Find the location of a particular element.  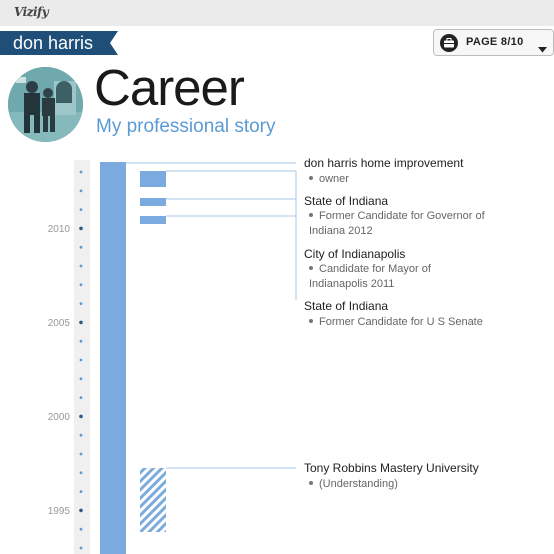

timeline-entry-org: don harris home improvement is located at coordinates (384, 163).